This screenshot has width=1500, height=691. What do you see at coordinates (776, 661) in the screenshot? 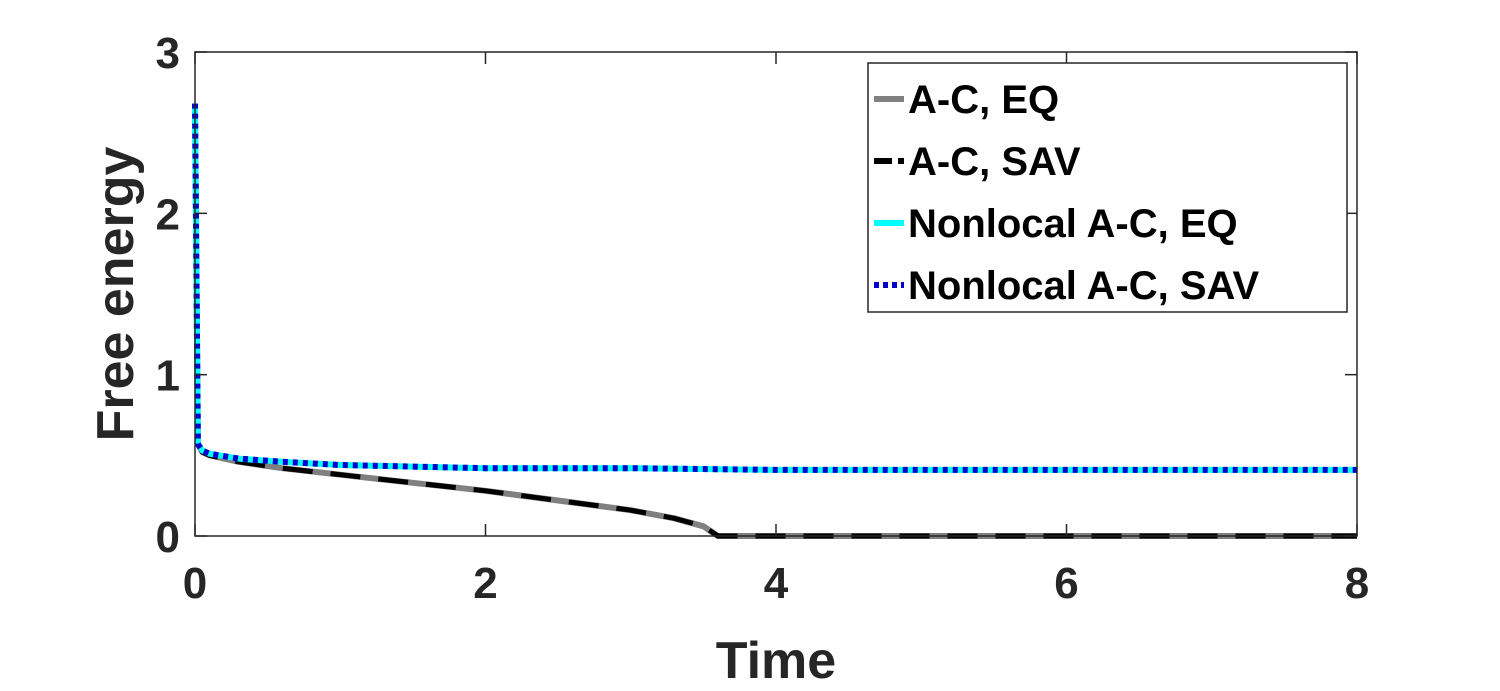
I see `x-axis-label: Time` at bounding box center [776, 661].